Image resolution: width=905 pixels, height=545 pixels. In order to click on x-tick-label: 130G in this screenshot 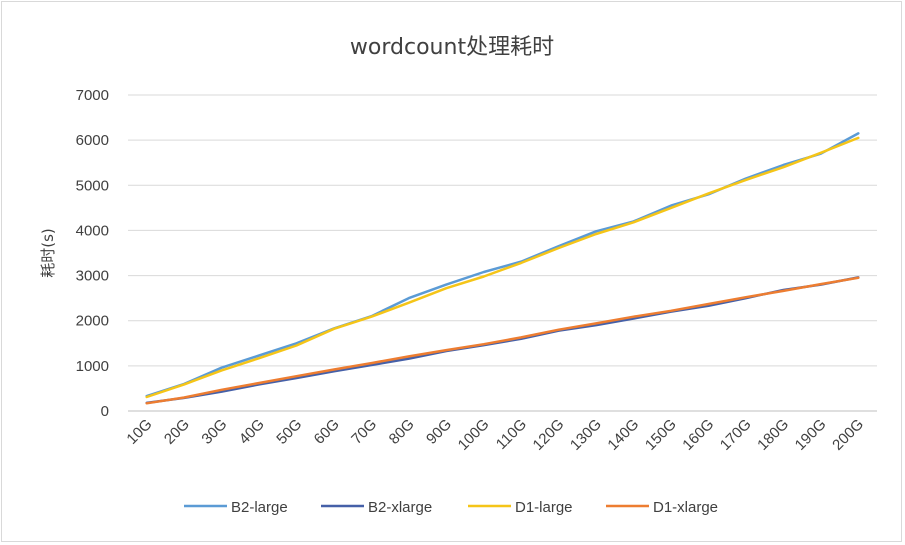, I will do `click(586, 435)`.